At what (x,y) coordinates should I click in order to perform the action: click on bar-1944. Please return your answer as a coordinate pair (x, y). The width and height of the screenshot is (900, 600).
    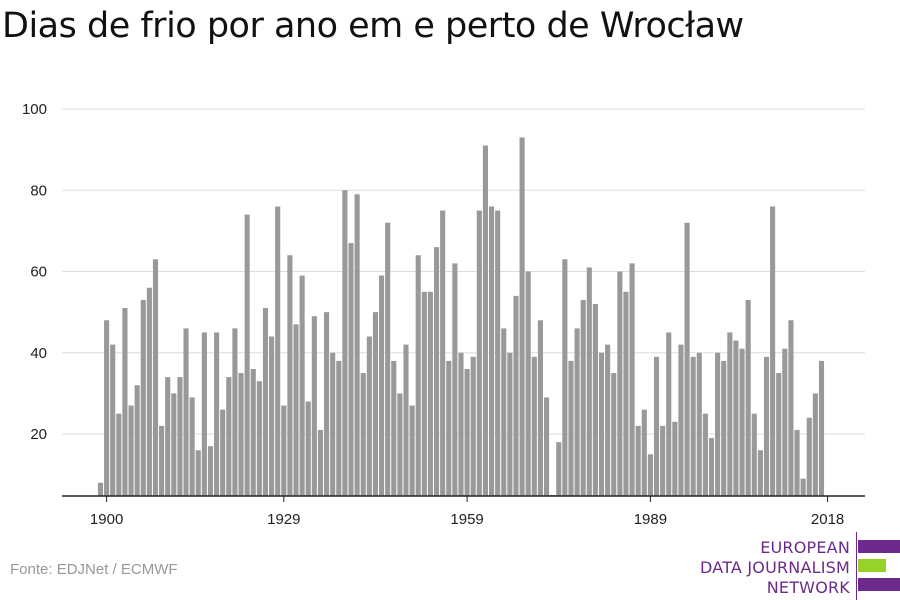
    Looking at the image, I should click on (375, 404).